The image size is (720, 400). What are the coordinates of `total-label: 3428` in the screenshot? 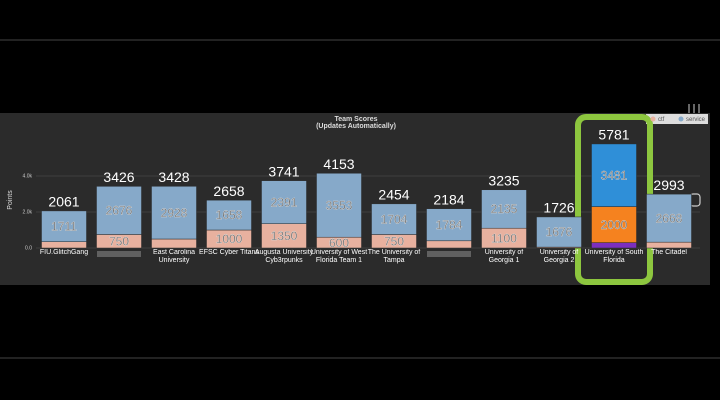 It's located at (173, 177).